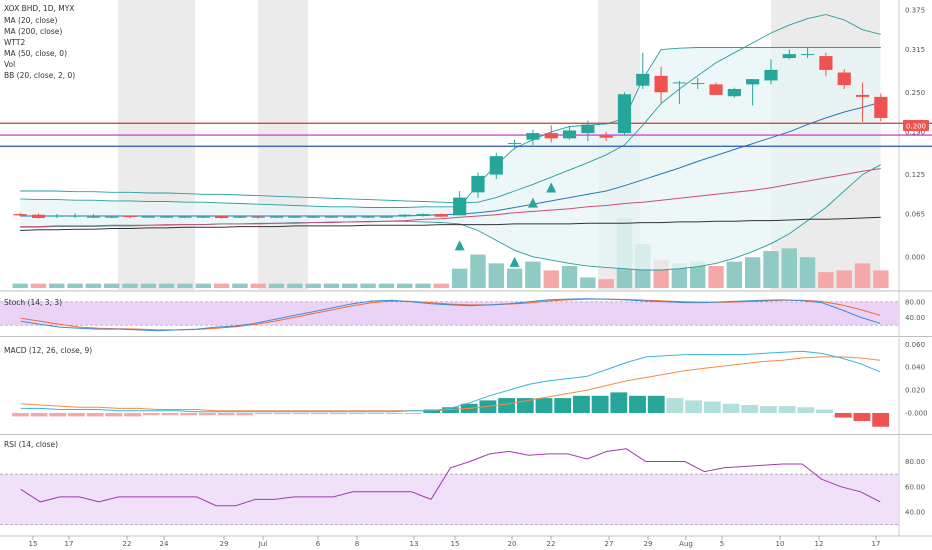 The image size is (932, 550). What do you see at coordinates (512, 544) in the screenshot?
I see `x-tick-label: 20` at bounding box center [512, 544].